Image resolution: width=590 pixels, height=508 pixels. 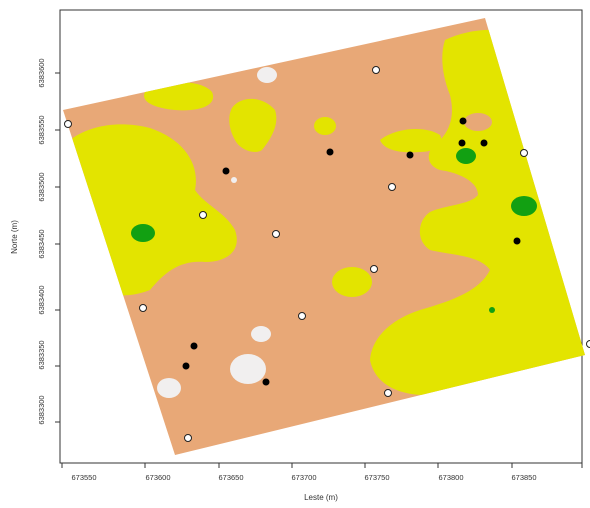 I want to click on x-tick-label: 673700, so click(x=303, y=477).